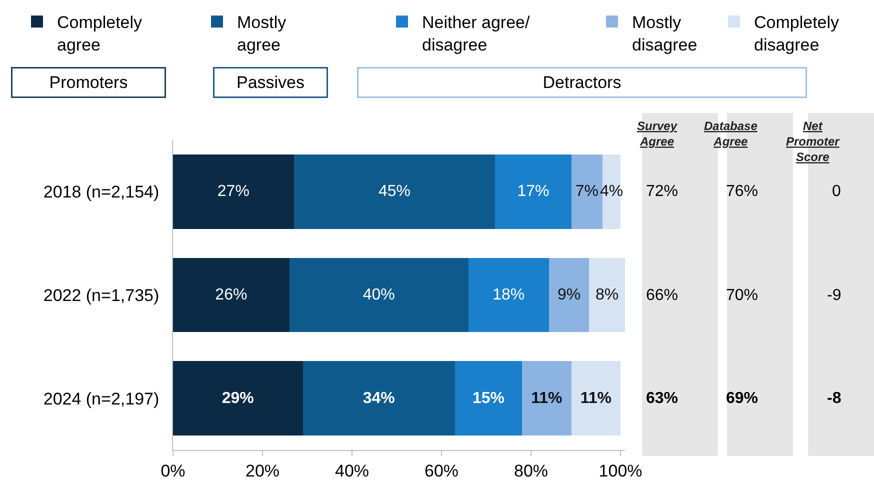 The image size is (874, 490). Describe the element at coordinates (476, 33) in the screenshot. I see `legend-label: Neither agree/disagree` at that location.